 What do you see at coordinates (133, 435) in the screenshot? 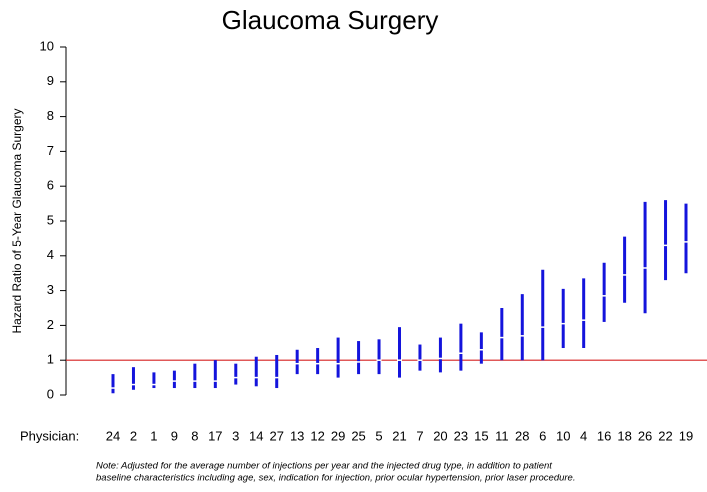
I see `x-tick-label: 2` at bounding box center [133, 435].